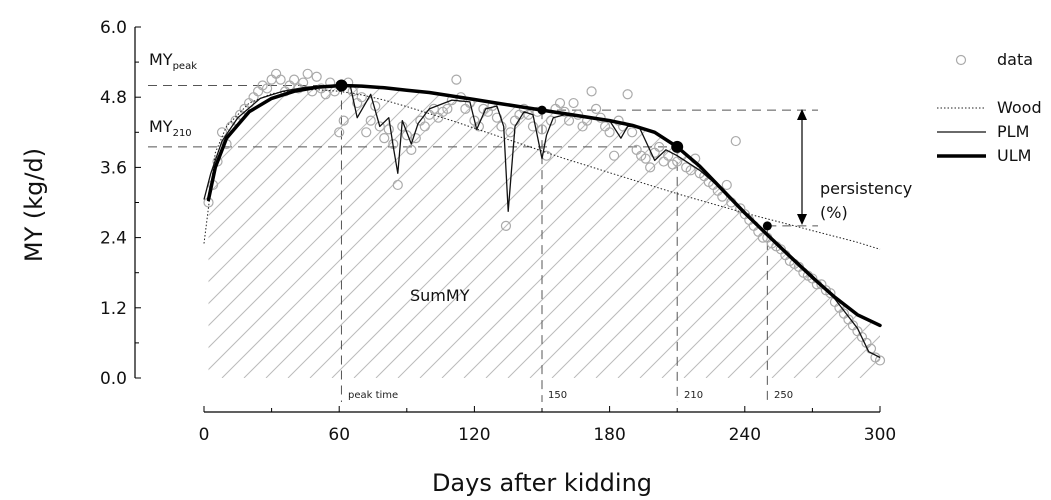 The image size is (1051, 500). What do you see at coordinates (802, 167) in the screenshot?
I see `persistency-arrow` at bounding box center [802, 167].